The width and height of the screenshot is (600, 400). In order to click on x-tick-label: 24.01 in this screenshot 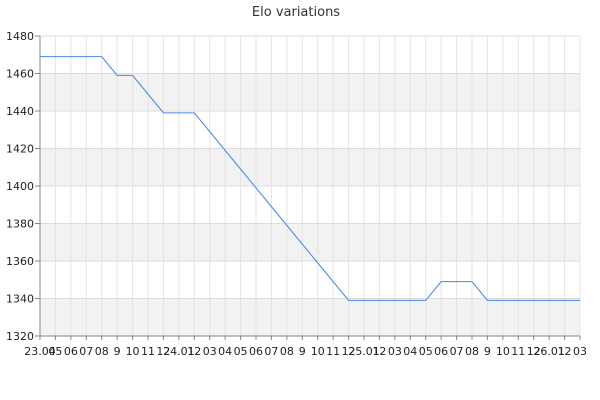, I will do `click(179, 351)`.